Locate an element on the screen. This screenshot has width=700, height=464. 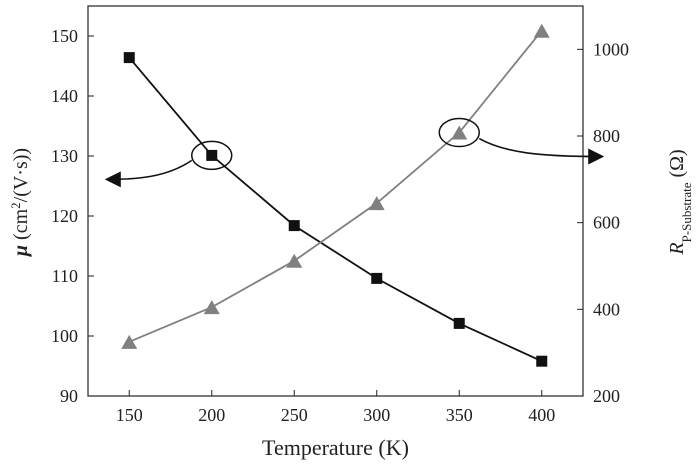
right-y-axis-suffix: (Ω) is located at coordinates (677, 165).